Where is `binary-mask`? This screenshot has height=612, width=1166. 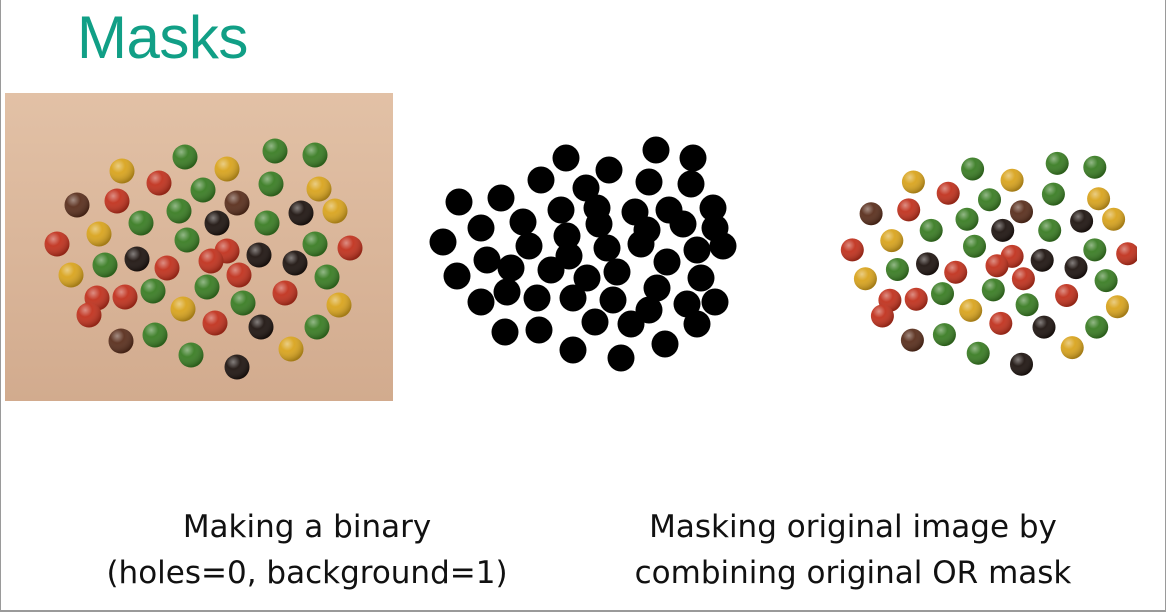
binary-mask is located at coordinates (581, 257).